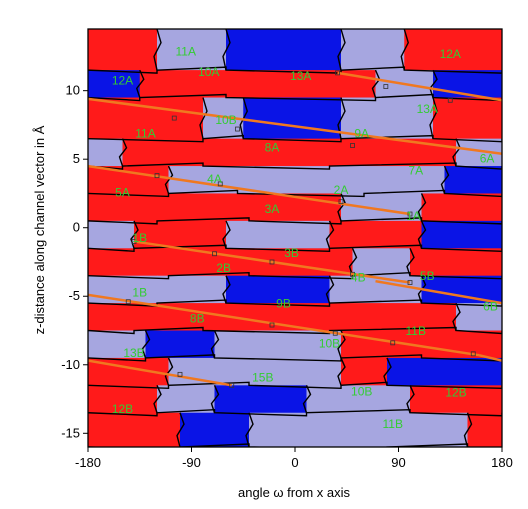 The width and height of the screenshot is (528, 509). What do you see at coordinates (341, 190) in the screenshot?
I see `region-label: 2A` at bounding box center [341, 190].